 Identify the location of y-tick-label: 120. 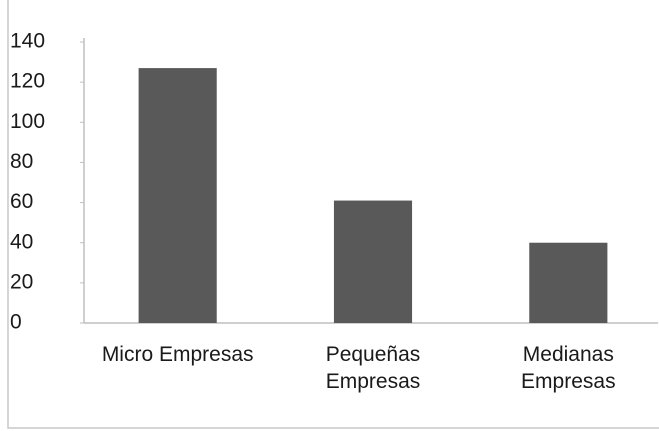
(27, 81).